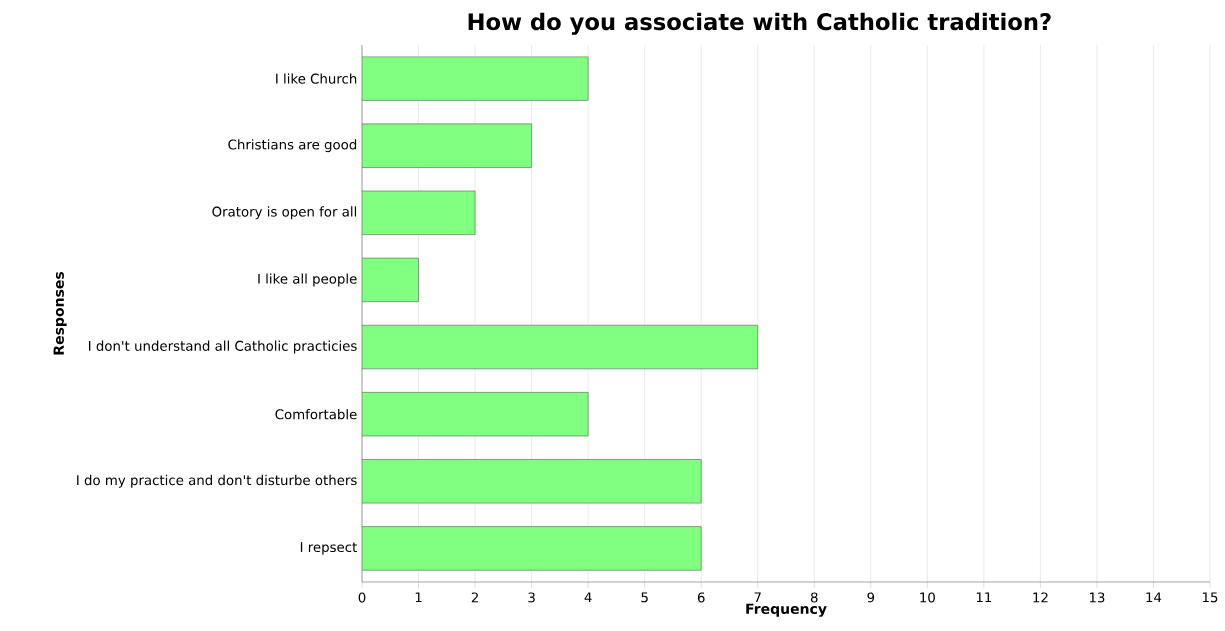 The height and width of the screenshot is (631, 1225). I want to click on y-tick-label: Christians are good, so click(292, 146).